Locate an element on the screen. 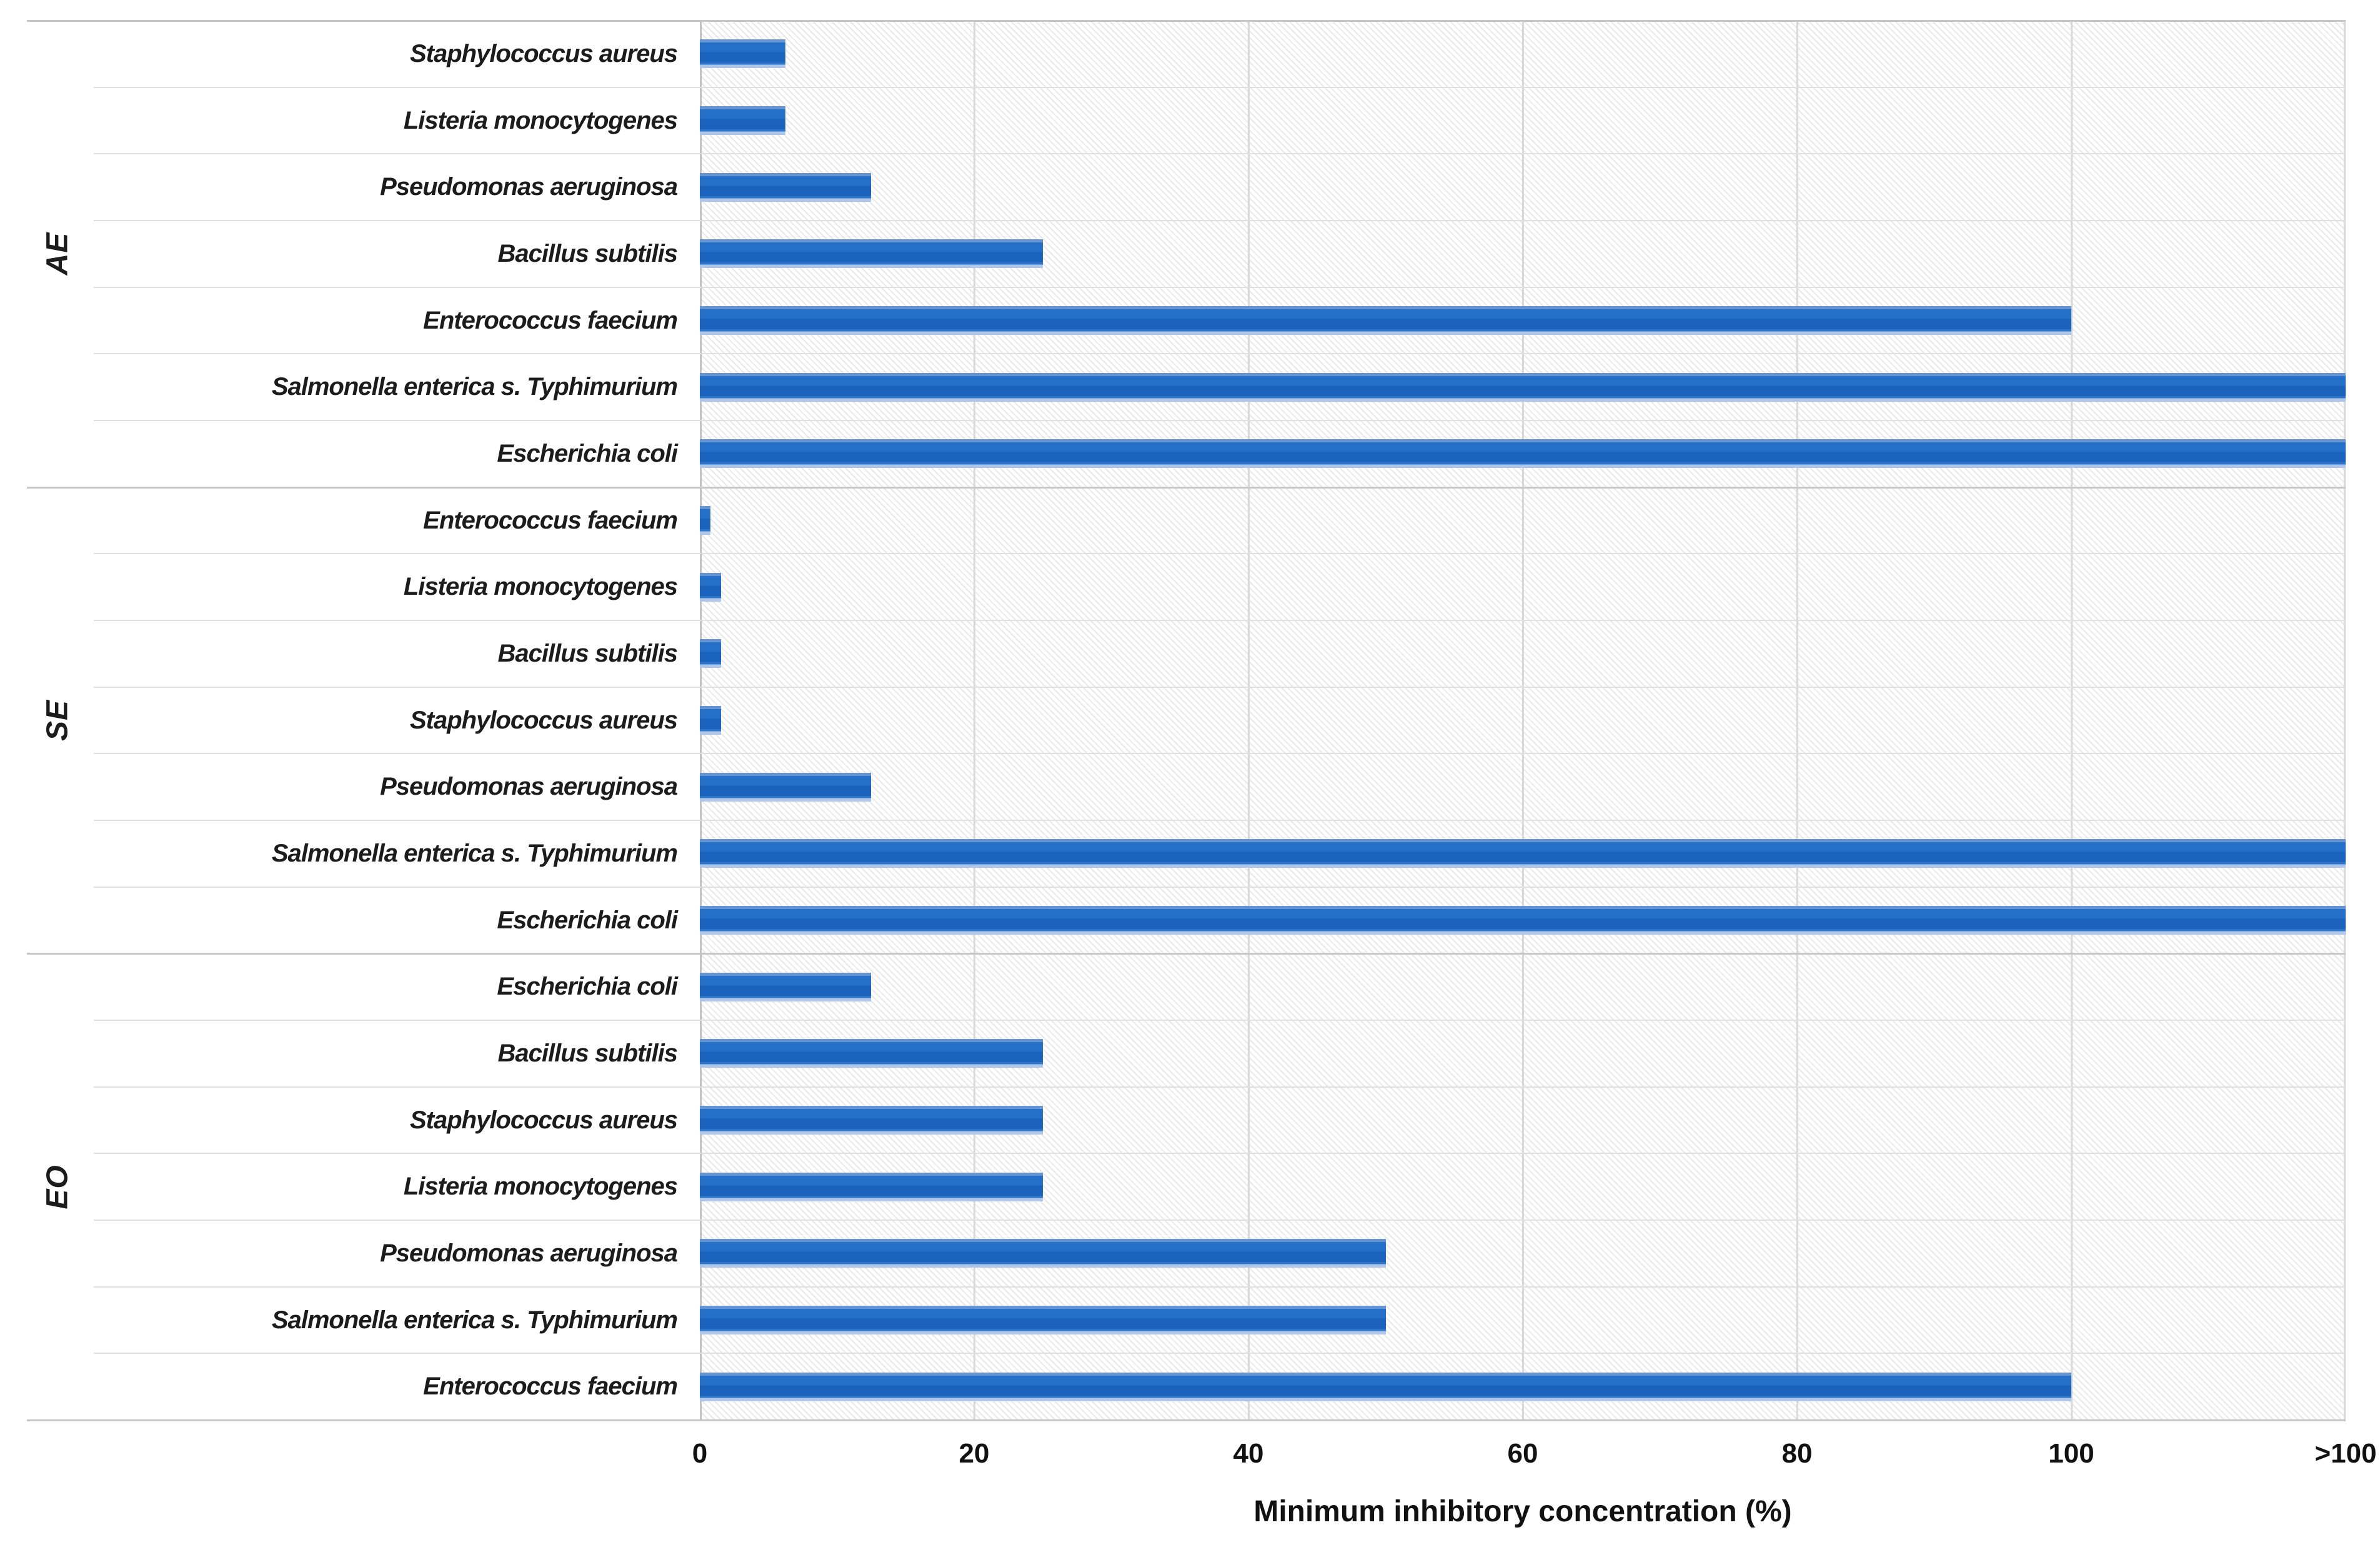  x-tick-label: 0 is located at coordinates (700, 1453).